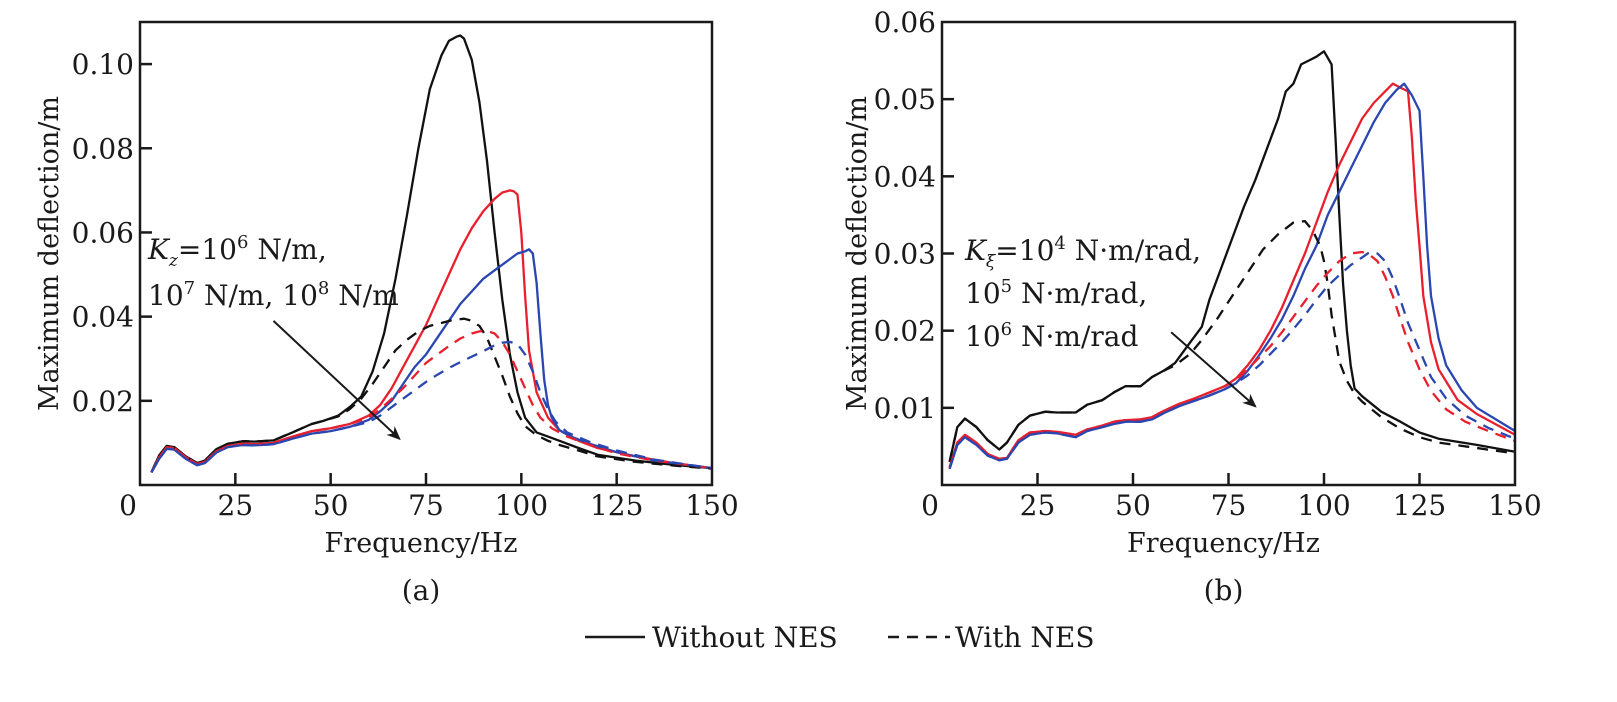 Image resolution: width=1617 pixels, height=702 pixels. Describe the element at coordinates (237, 251) in the screenshot. I see `panel-a-annot-line1: Kz=106 N/m,` at that location.